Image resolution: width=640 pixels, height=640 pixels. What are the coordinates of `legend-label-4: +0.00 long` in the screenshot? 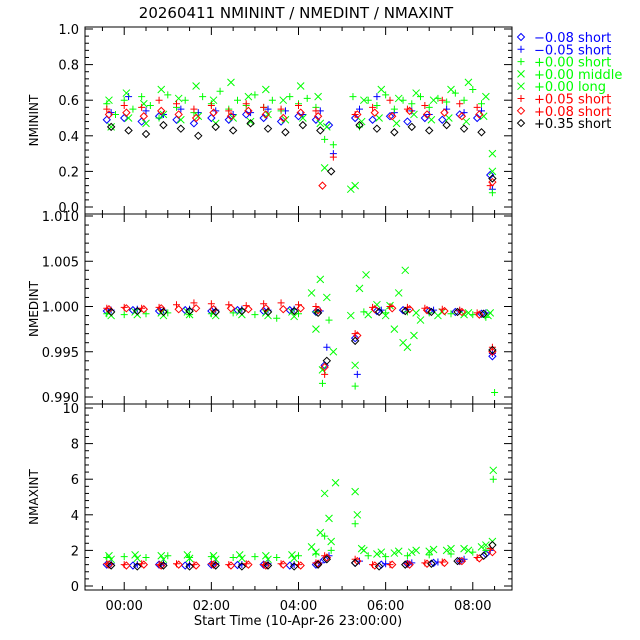 It's located at (570, 87).